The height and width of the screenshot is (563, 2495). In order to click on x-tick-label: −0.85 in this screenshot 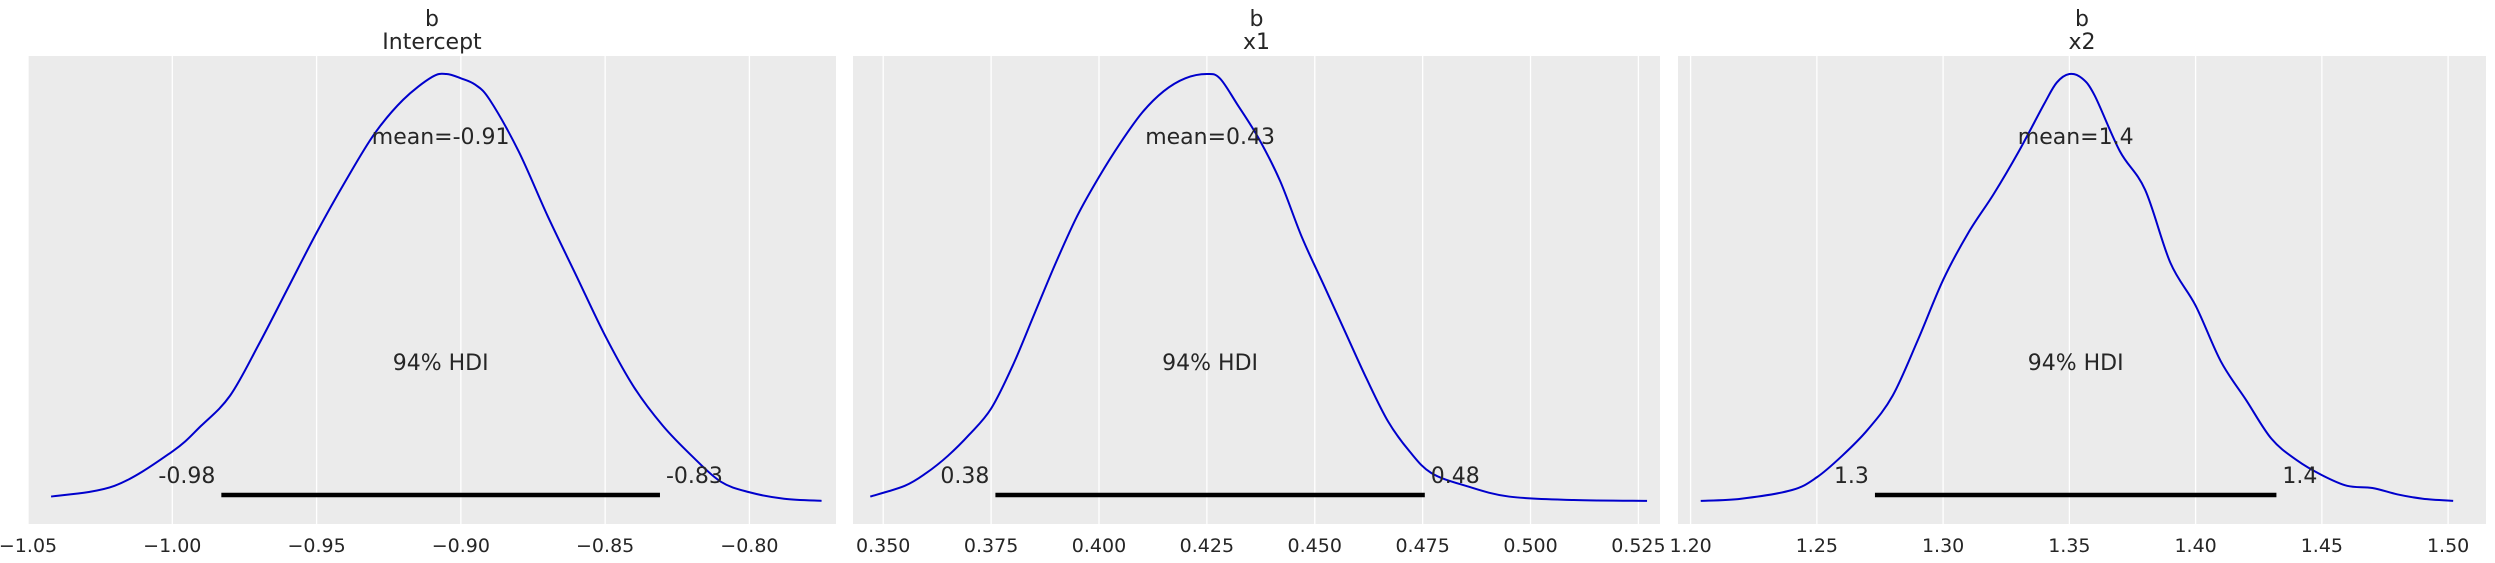, I will do `click(605, 546)`.